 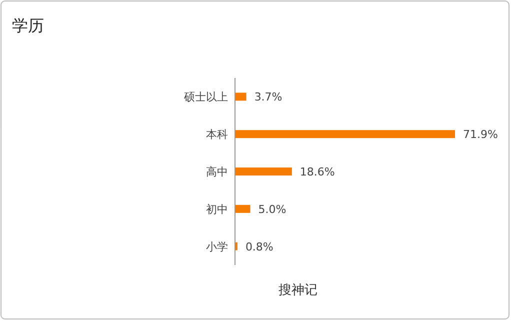 I want to click on data-label: 3.7%, so click(x=268, y=97).